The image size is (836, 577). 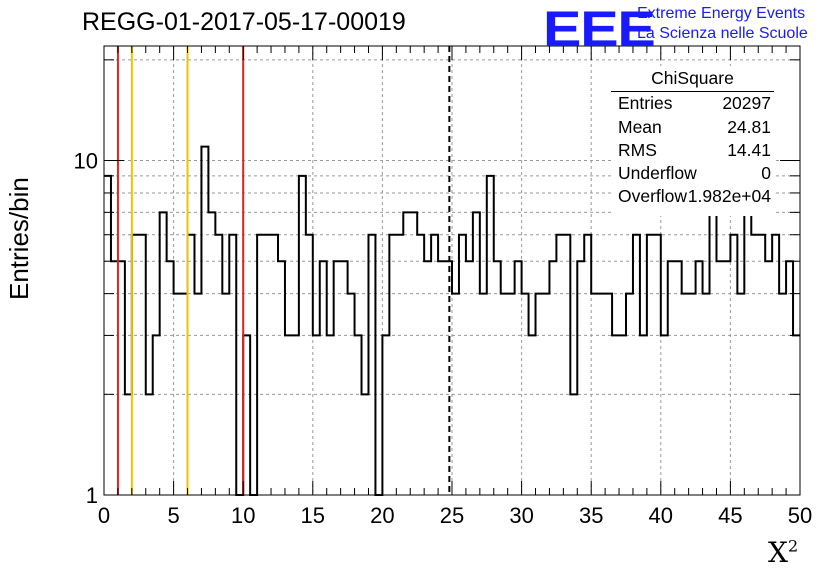 I want to click on y-axis-label: Entries/bin, so click(x=19, y=238).